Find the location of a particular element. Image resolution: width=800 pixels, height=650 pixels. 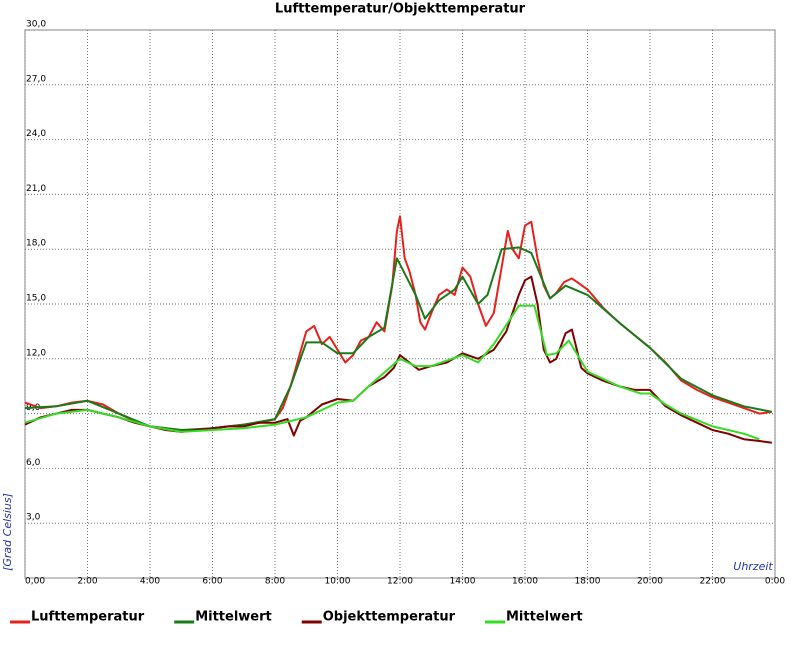

x-tick-label: 6:00 is located at coordinates (212, 582).